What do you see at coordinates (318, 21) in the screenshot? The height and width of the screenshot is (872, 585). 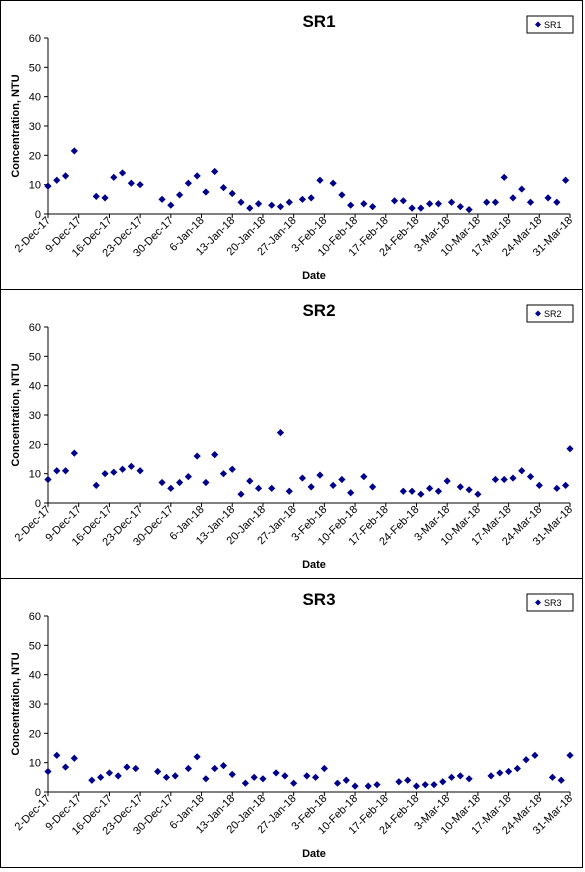 I see `chart-title: SR1` at bounding box center [318, 21].